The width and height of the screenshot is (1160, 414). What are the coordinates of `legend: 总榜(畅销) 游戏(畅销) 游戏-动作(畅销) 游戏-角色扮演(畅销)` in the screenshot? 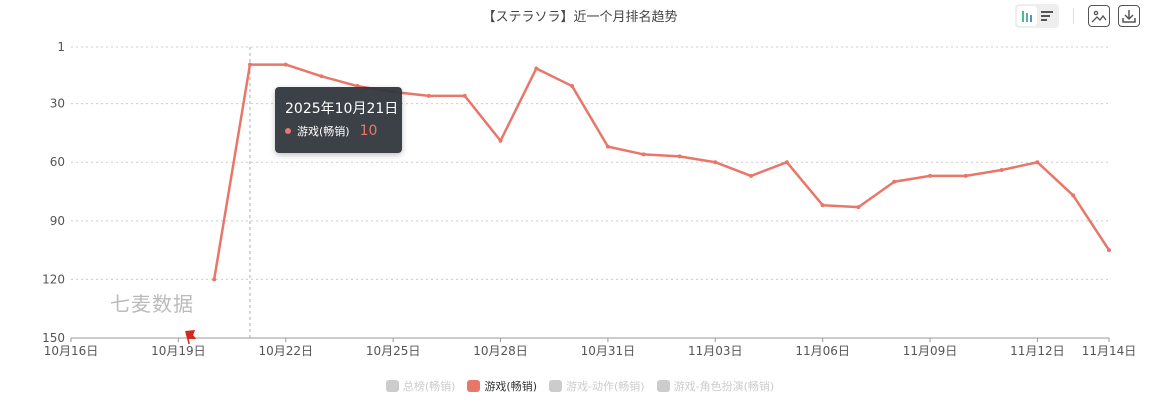 It's located at (580, 386).